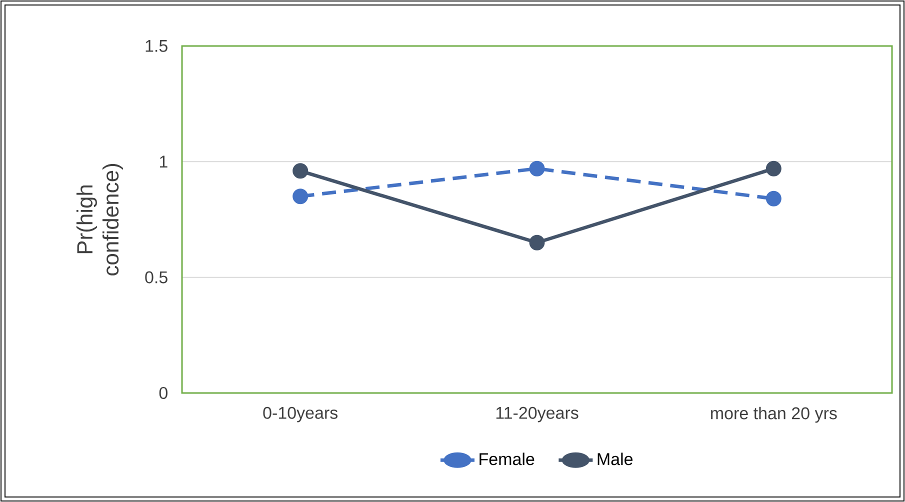 This screenshot has width=905, height=502. Describe the element at coordinates (615, 459) in the screenshot. I see `legend-label: Male` at that location.